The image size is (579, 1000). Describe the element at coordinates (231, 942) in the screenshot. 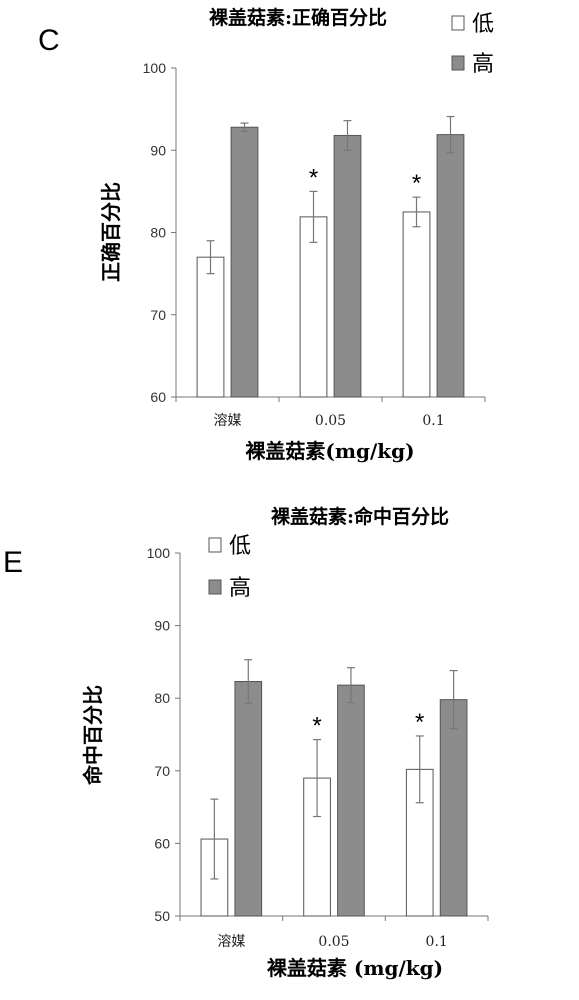

I see `chart-e-category-label: 溶媒` at that location.